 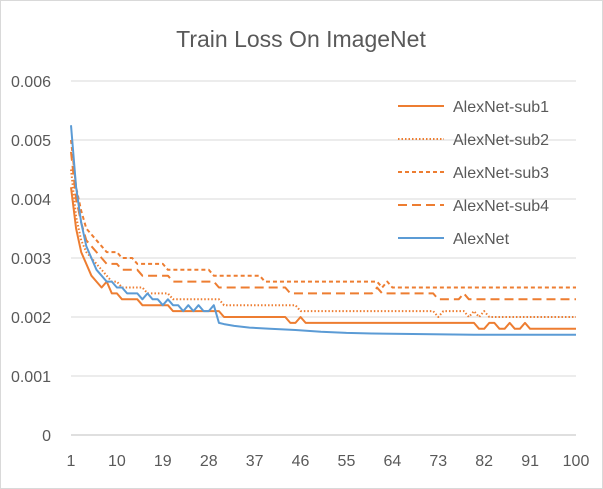 What do you see at coordinates (530, 461) in the screenshot?
I see `x-tick-label: 91` at bounding box center [530, 461].